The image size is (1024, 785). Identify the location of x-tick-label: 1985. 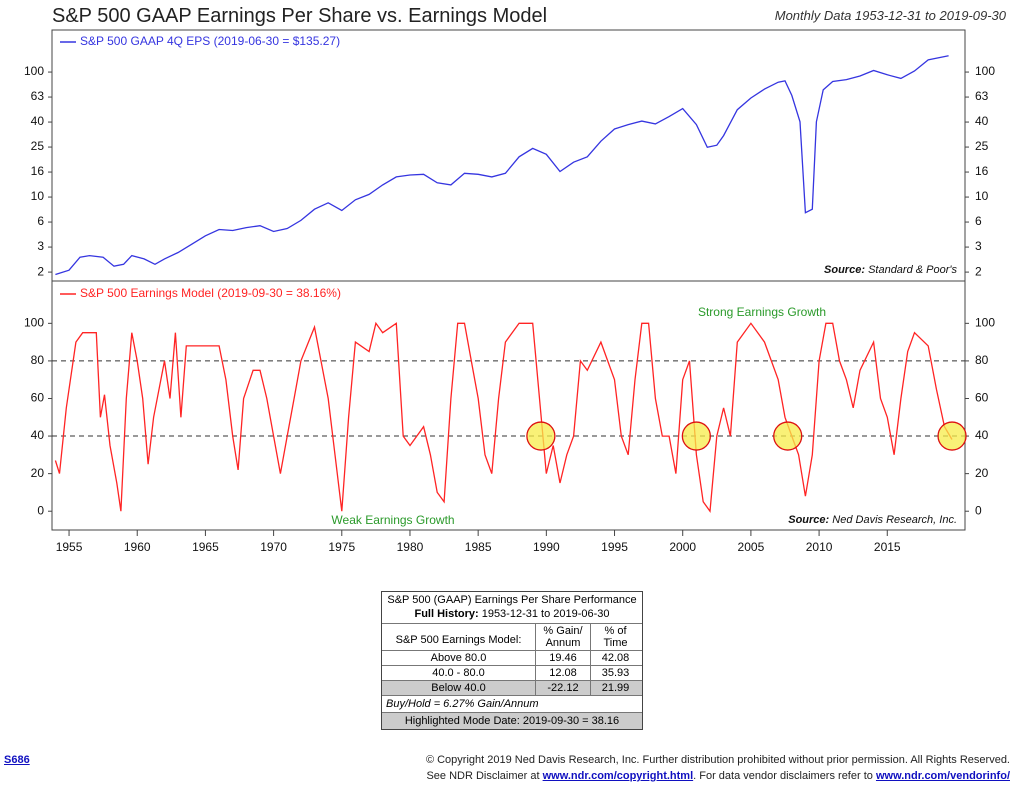
(478, 547).